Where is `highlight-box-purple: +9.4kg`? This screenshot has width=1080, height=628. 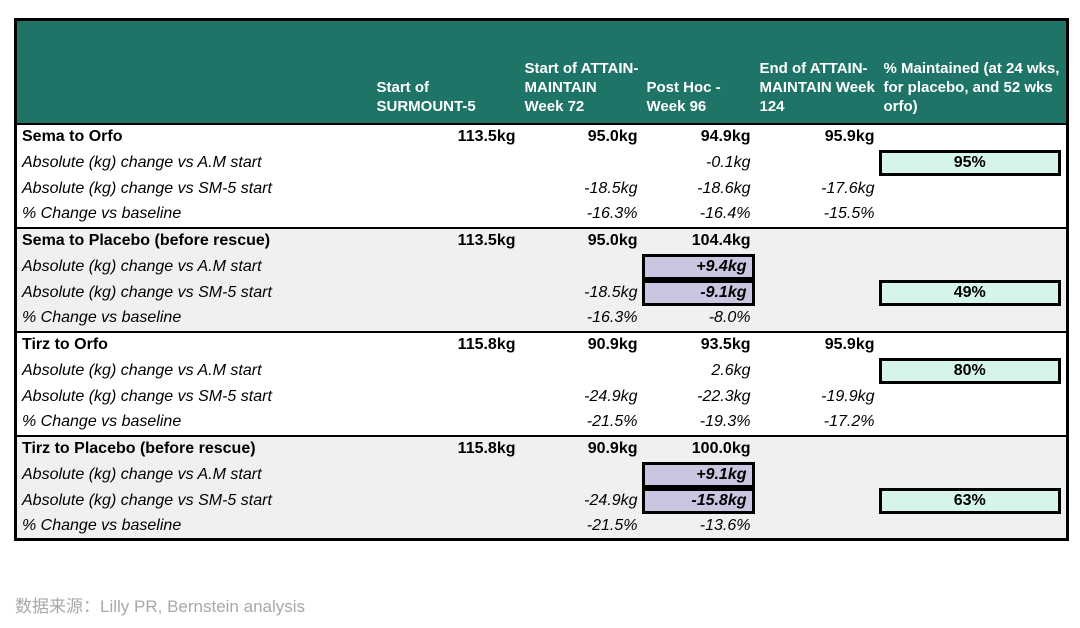
highlight-box-purple: +9.4kg is located at coordinates (698, 266).